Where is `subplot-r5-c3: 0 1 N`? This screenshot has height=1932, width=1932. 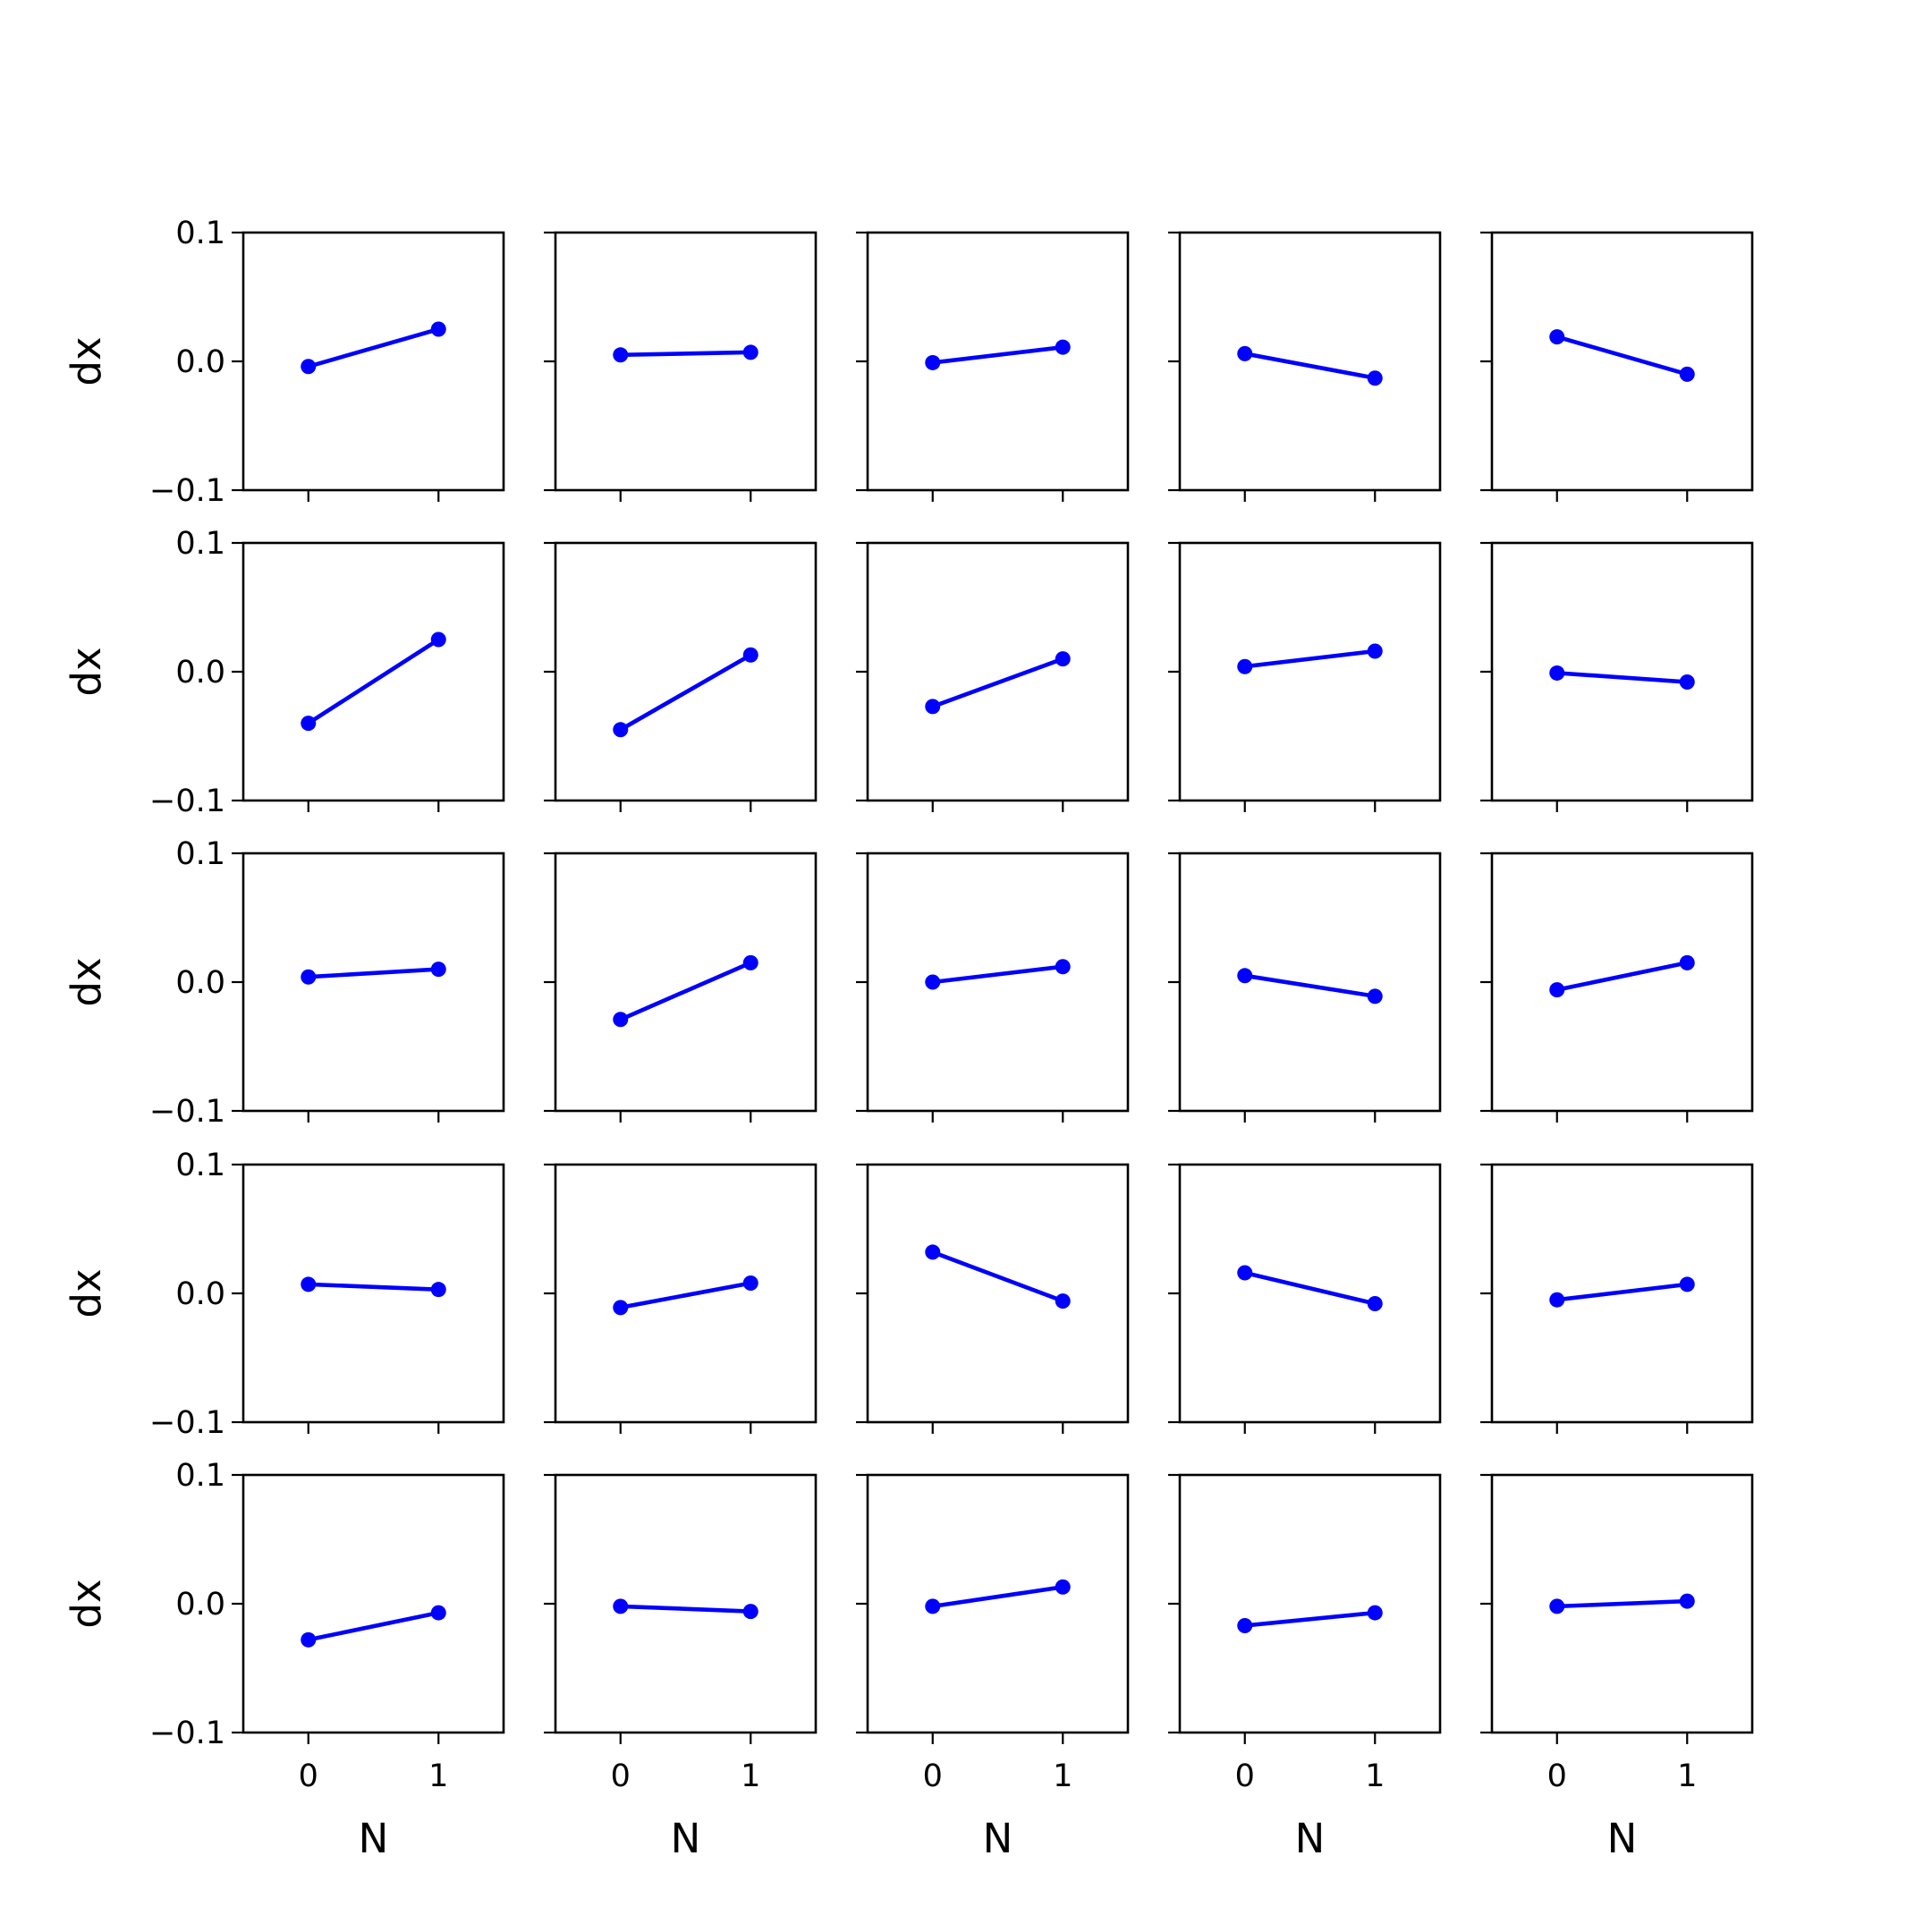 subplot-r5-c3: 0 1 N is located at coordinates (993, 1667).